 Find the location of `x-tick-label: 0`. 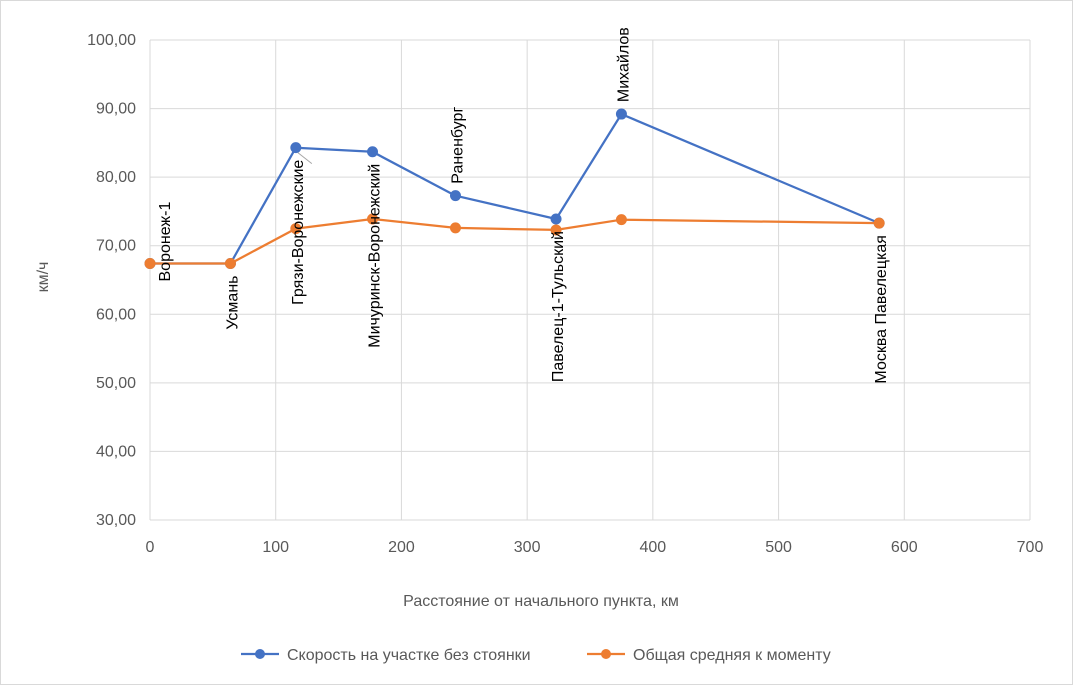

x-tick-label: 0 is located at coordinates (150, 547).